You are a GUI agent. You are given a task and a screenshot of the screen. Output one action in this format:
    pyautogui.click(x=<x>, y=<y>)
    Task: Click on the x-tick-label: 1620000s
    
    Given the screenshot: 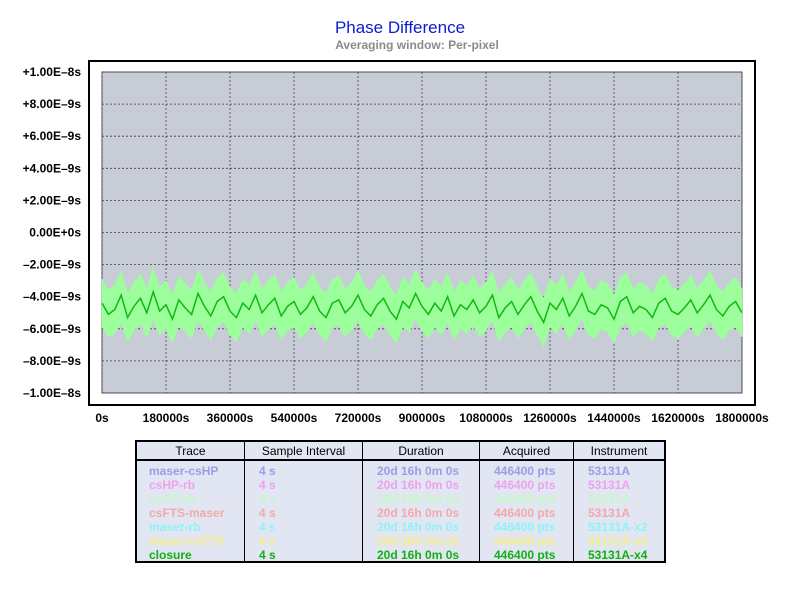 What is the action you would take?
    pyautogui.click(x=678, y=418)
    